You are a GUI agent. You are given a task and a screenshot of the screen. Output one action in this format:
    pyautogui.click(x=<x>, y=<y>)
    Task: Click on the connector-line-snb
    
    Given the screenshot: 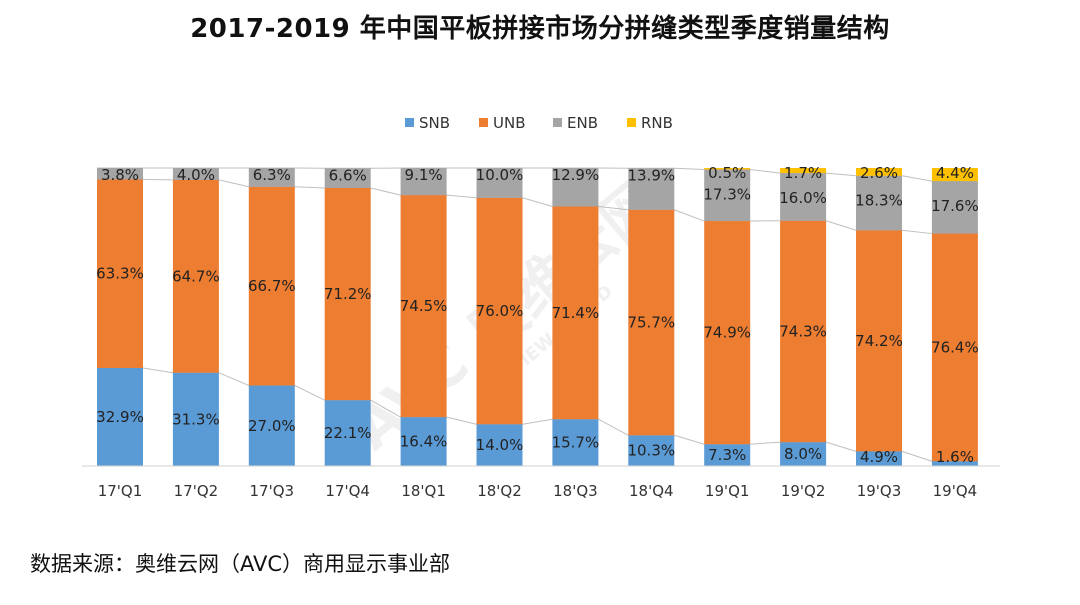 What is the action you would take?
    pyautogui.click(x=537, y=414)
    